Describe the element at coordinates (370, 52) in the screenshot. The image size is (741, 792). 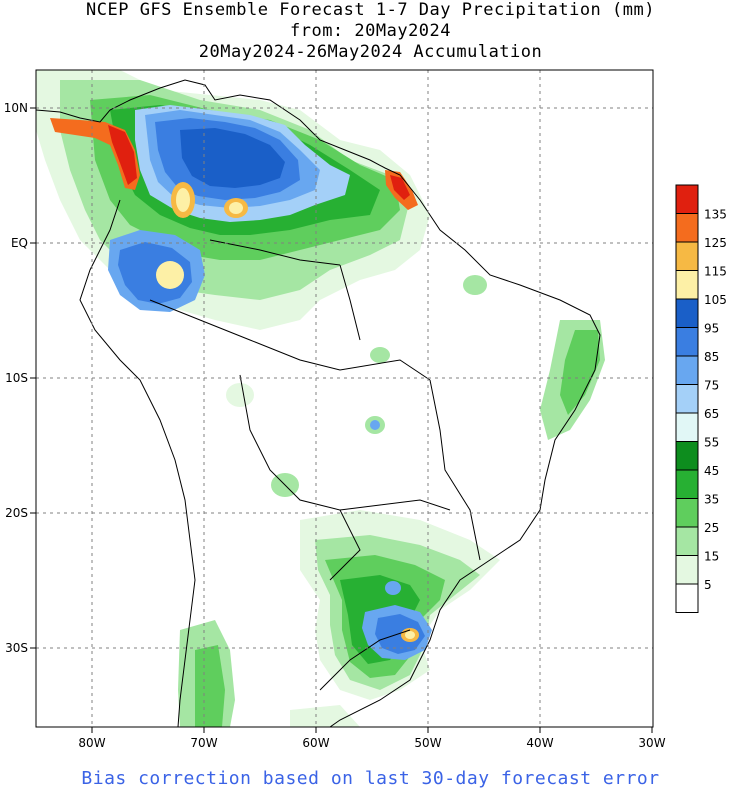
I see `accumulation-period: 20May2024-26May2024 Accumulation` at that location.